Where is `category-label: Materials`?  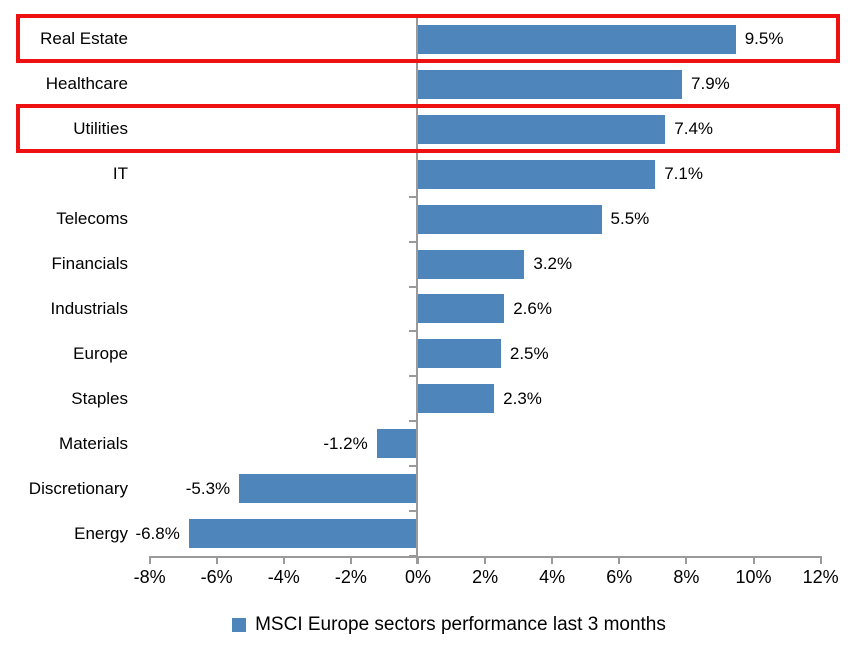 category-label: Materials is located at coordinates (93, 443).